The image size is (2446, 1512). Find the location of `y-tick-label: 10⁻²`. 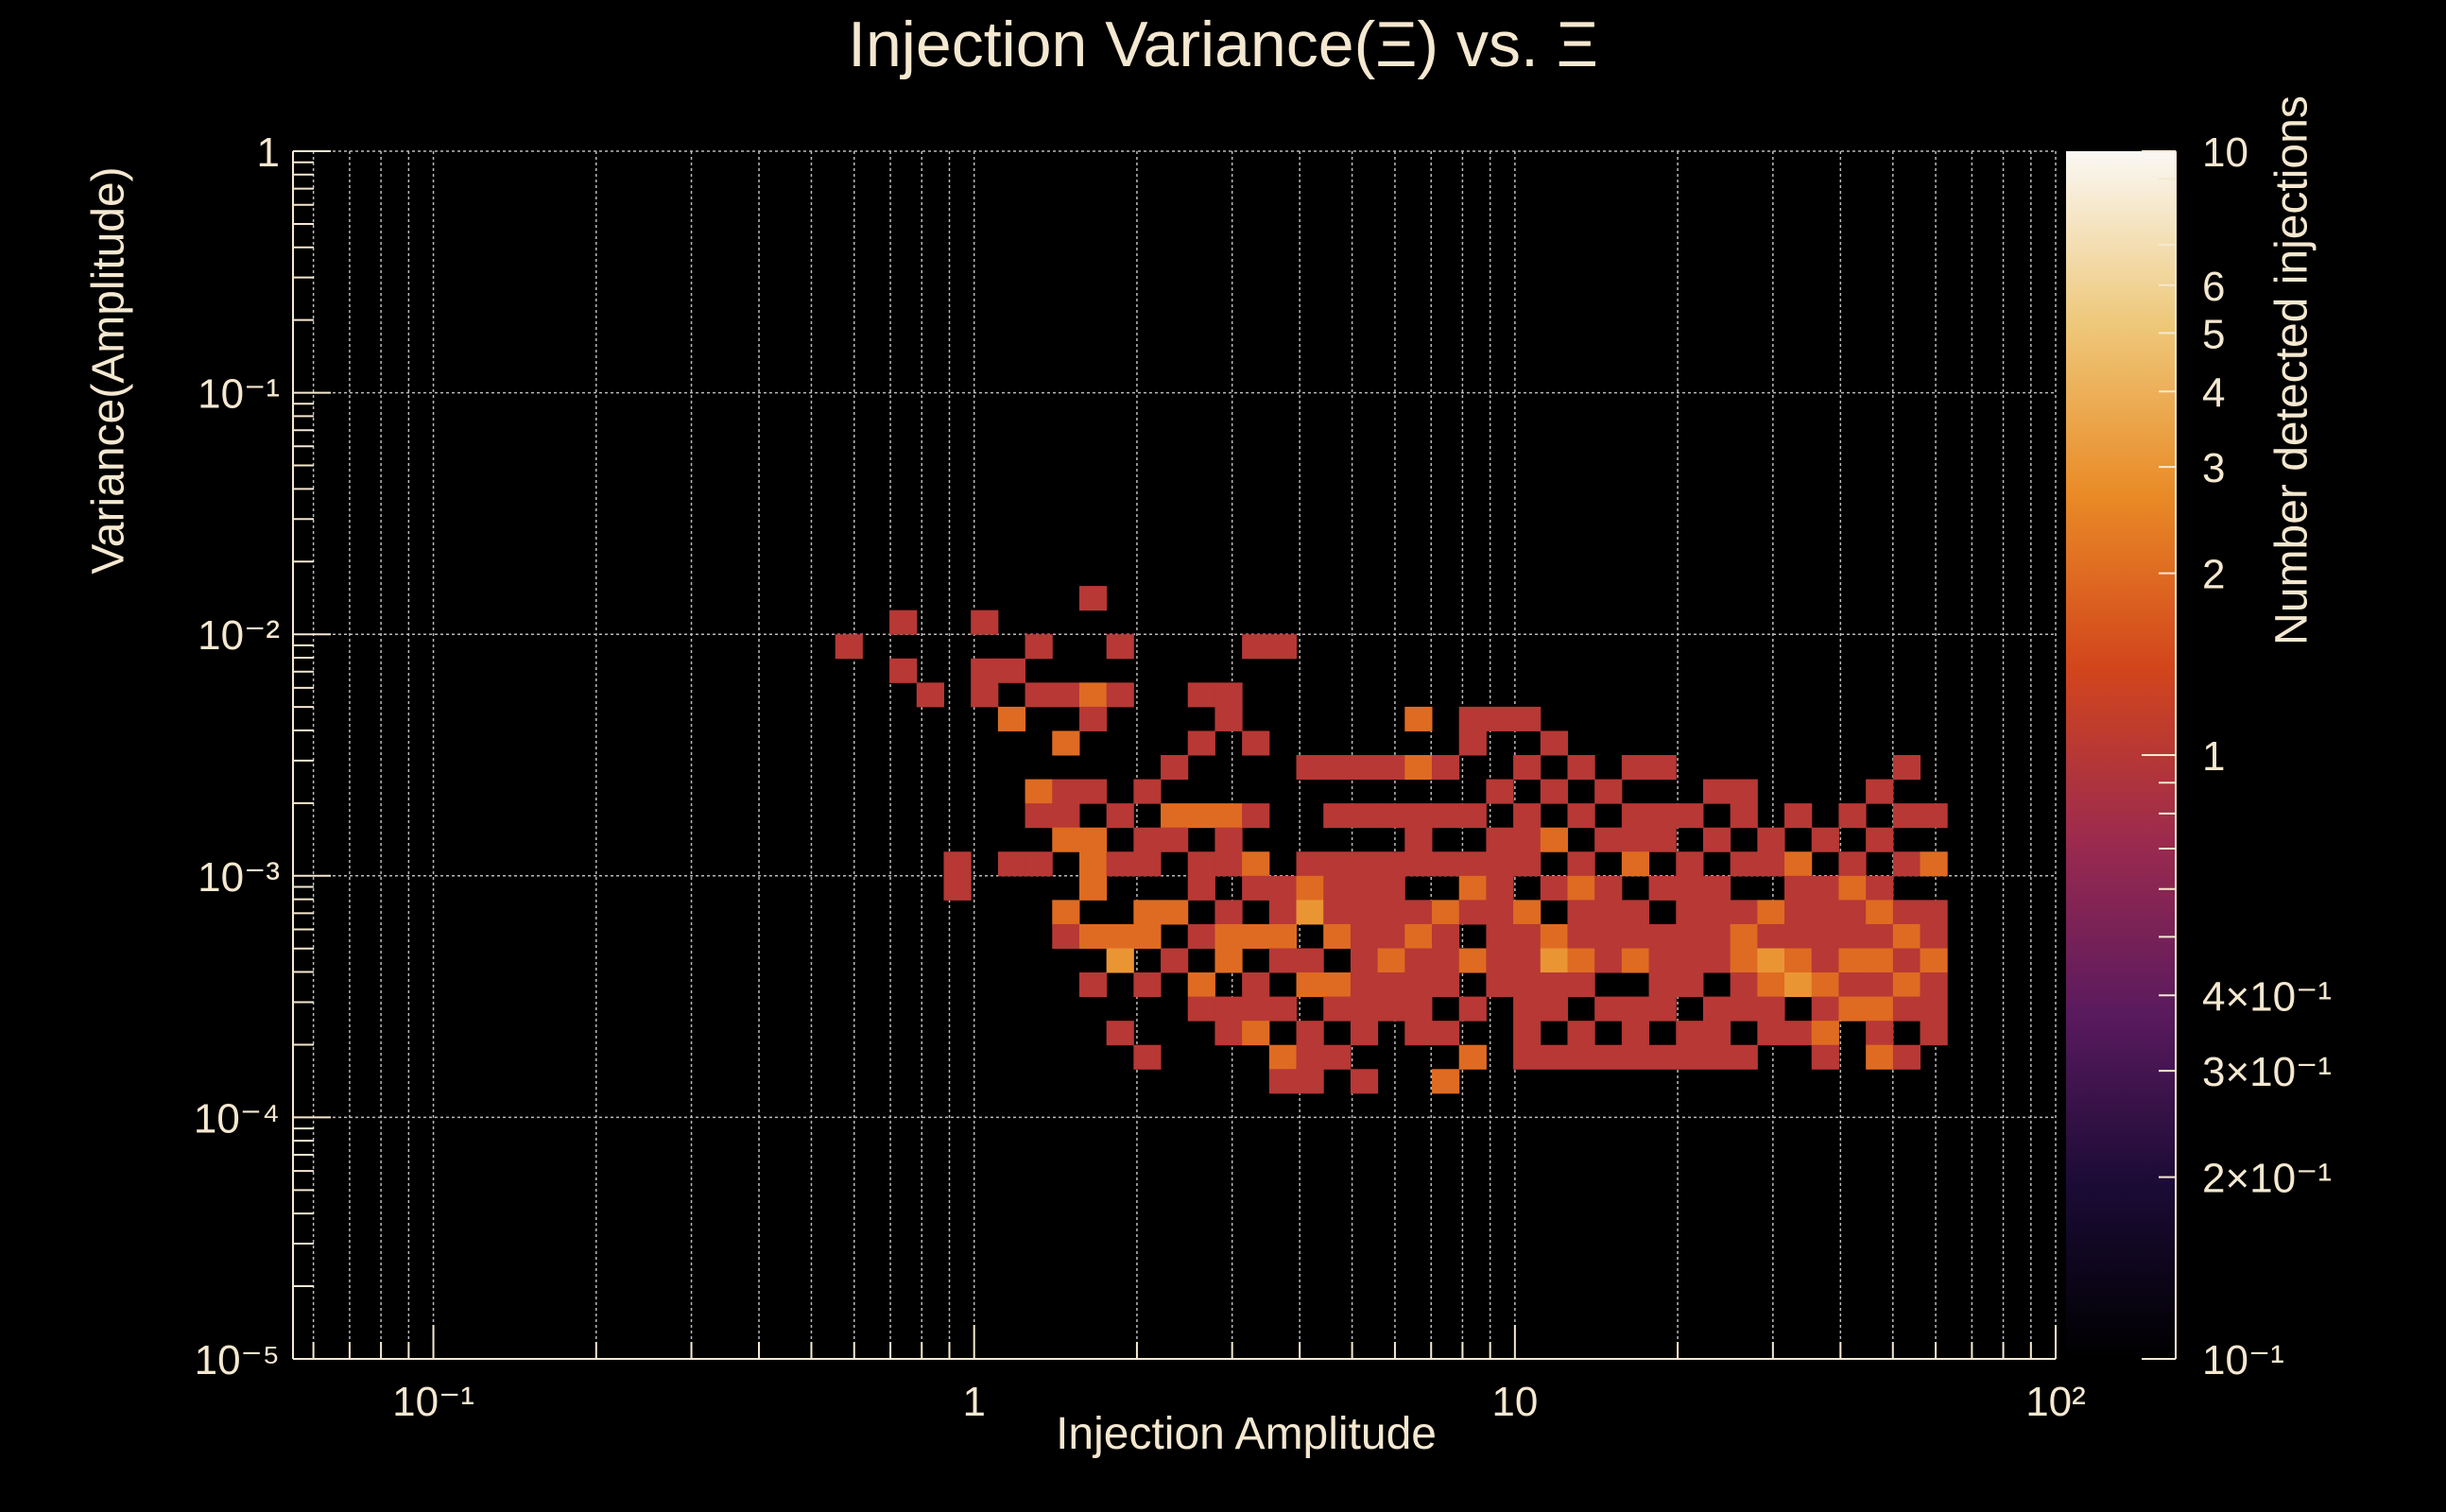

y-tick-label: 10⁻² is located at coordinates (239, 635).